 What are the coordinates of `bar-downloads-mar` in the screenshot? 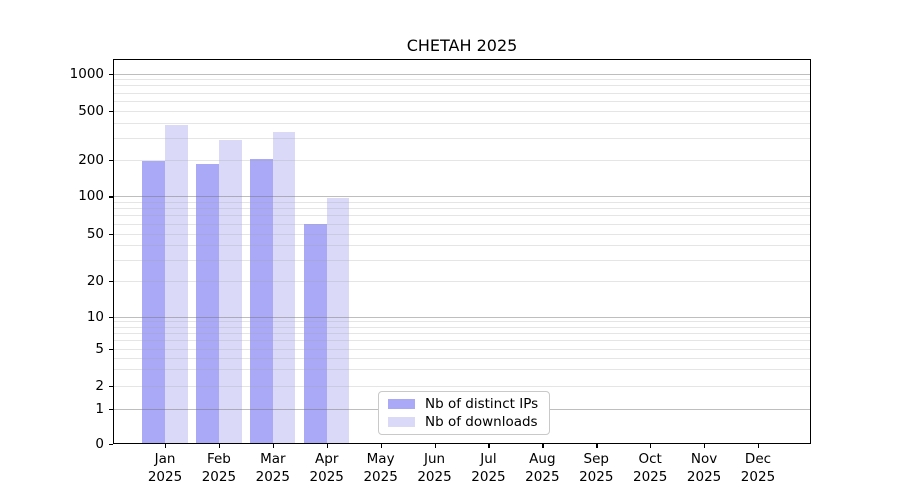 It's located at (284, 288).